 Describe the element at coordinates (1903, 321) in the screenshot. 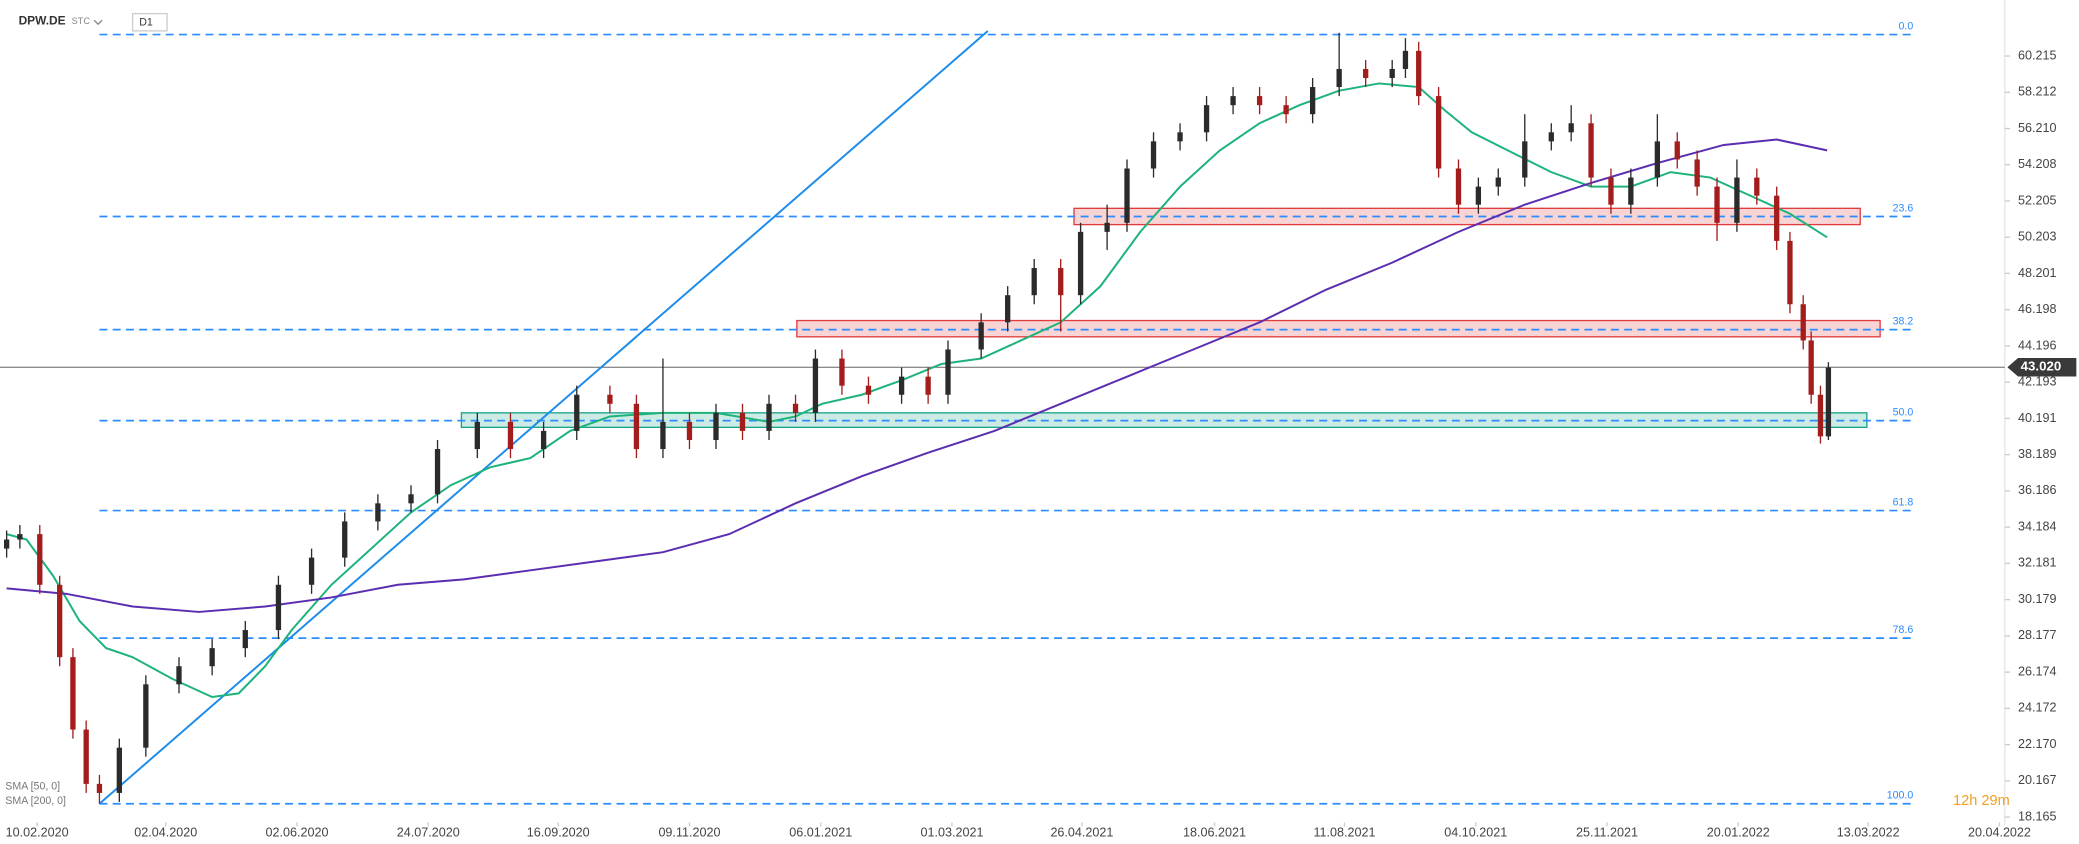

I see `fib-label: 38.2` at that location.